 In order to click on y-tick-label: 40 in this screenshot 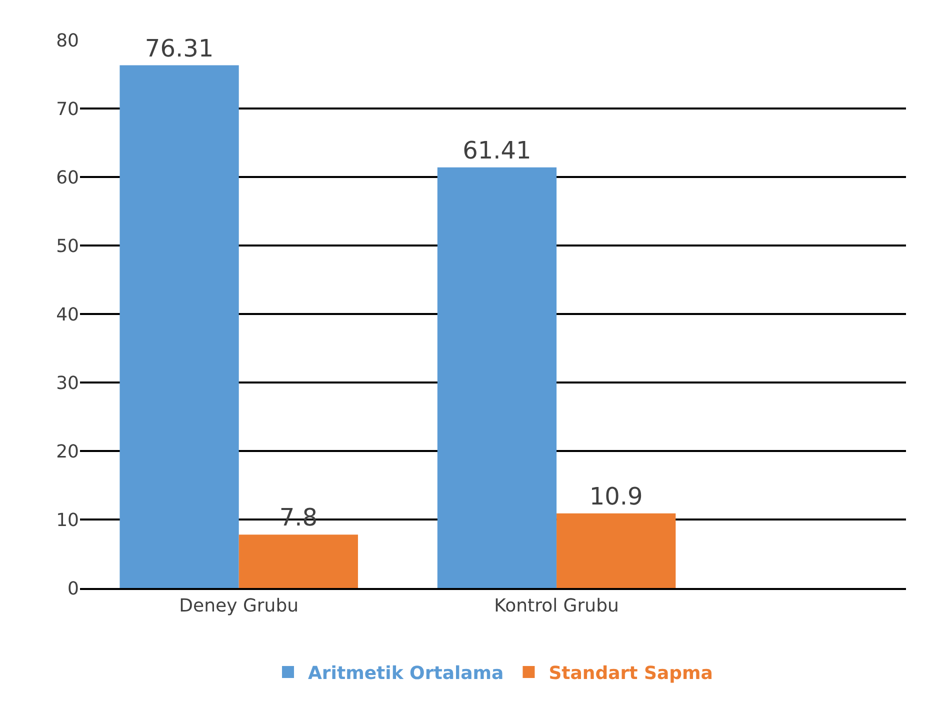, I will do `click(67, 315)`.